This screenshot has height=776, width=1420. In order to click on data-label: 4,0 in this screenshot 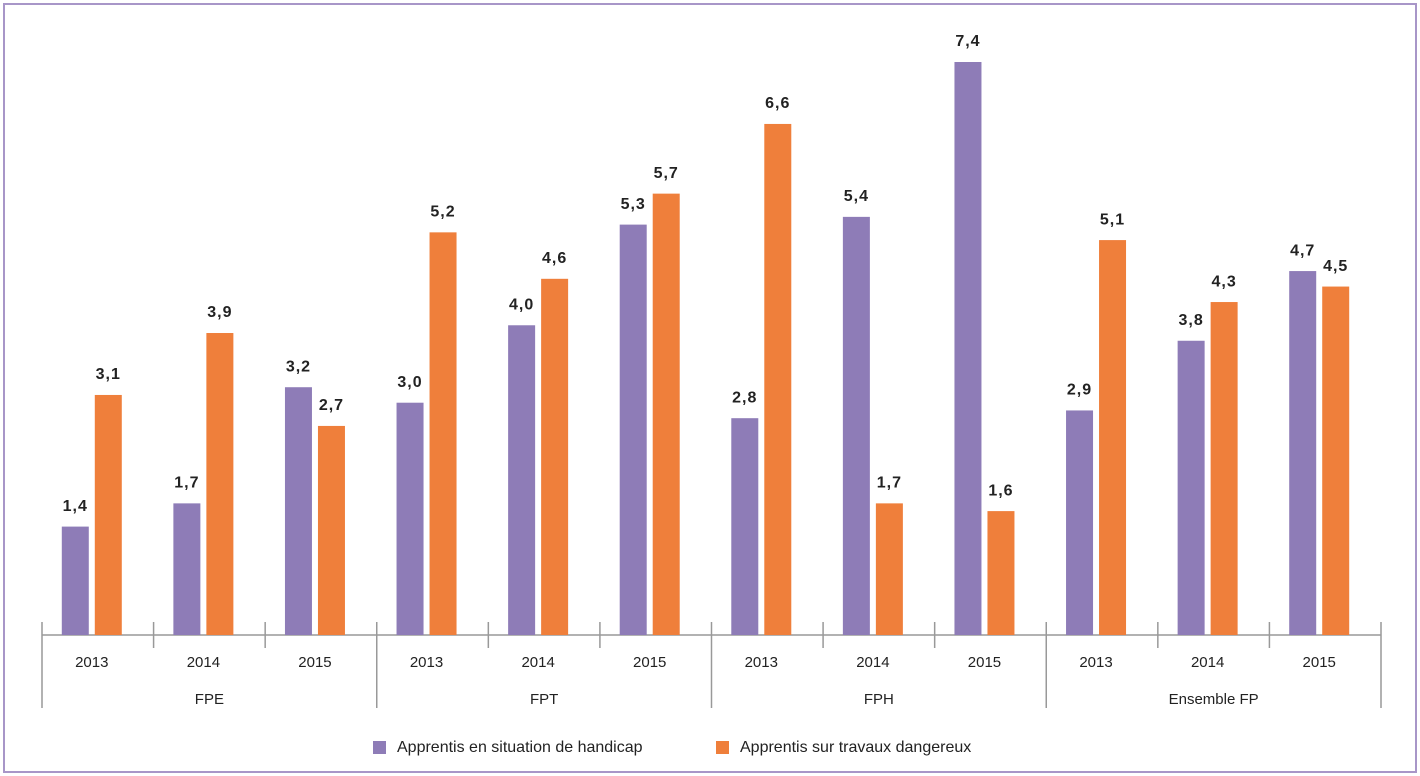, I will do `click(521, 304)`.